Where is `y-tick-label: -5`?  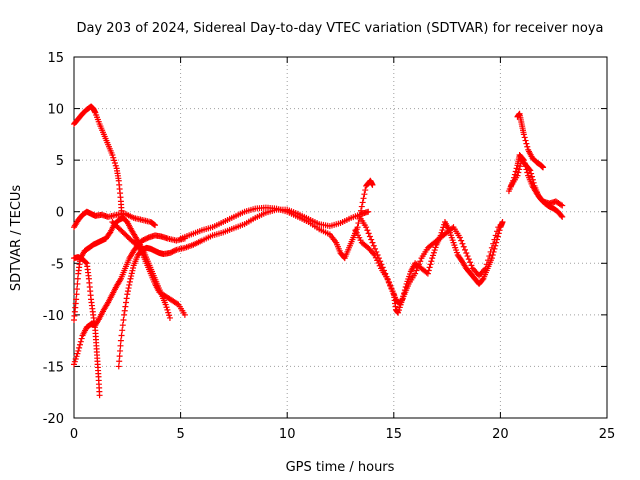 y-tick-label: -5 is located at coordinates (57, 264).